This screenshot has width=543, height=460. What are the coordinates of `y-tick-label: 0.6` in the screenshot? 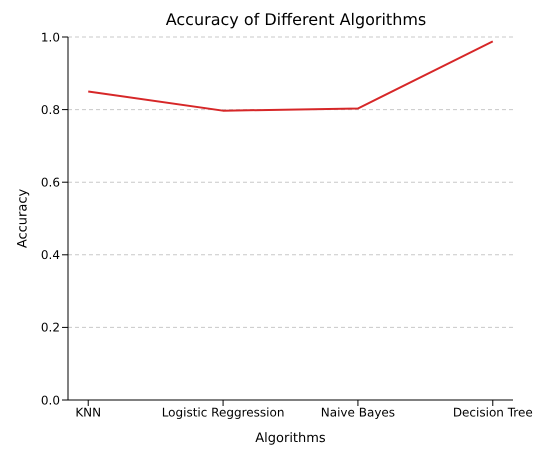 It's located at (50, 182).